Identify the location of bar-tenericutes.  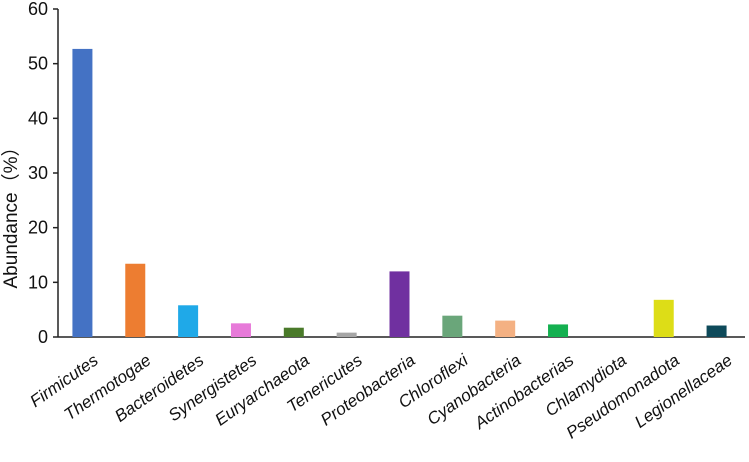
(346, 334).